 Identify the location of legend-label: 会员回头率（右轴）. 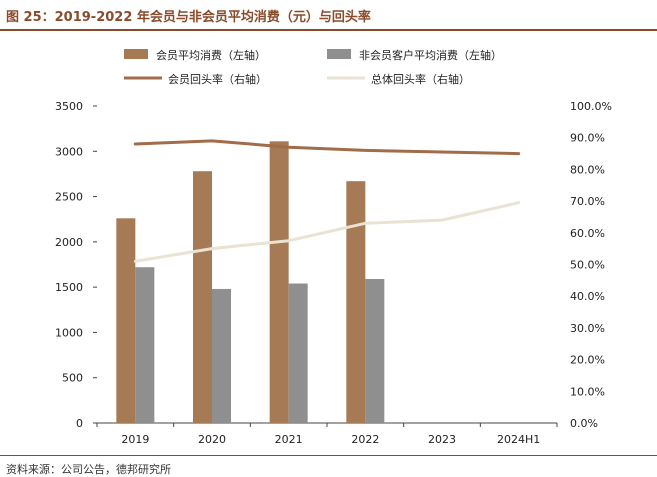
(217, 79).